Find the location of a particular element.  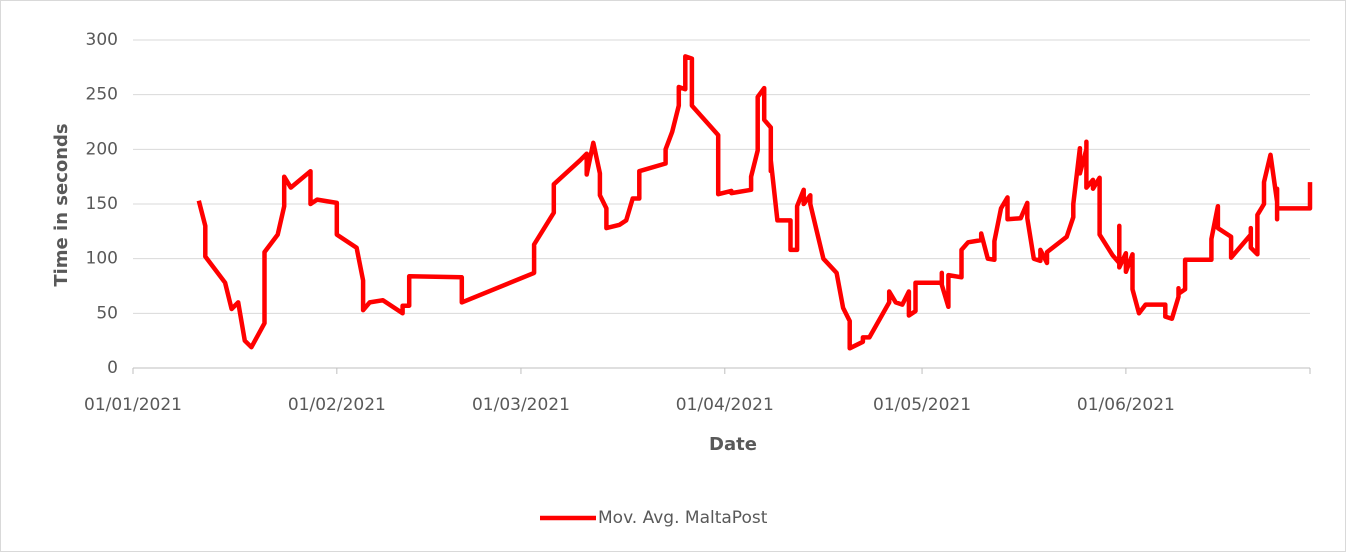

y-tick-label: 200 is located at coordinates (102, 149).